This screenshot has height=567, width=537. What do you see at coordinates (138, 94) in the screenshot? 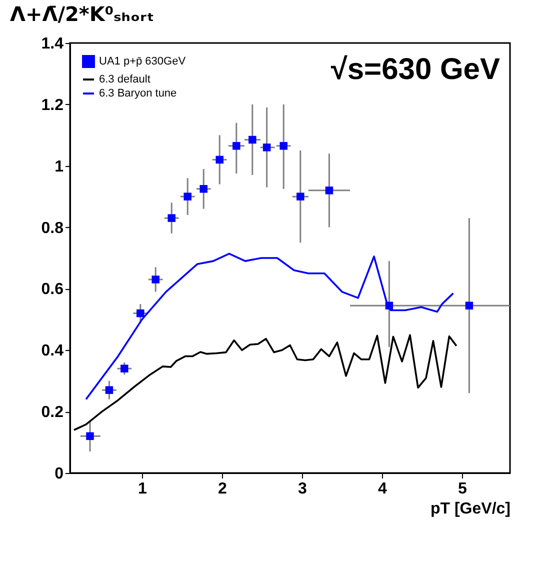
I see `legend-label: 6.3 Baryon tune` at bounding box center [138, 94].